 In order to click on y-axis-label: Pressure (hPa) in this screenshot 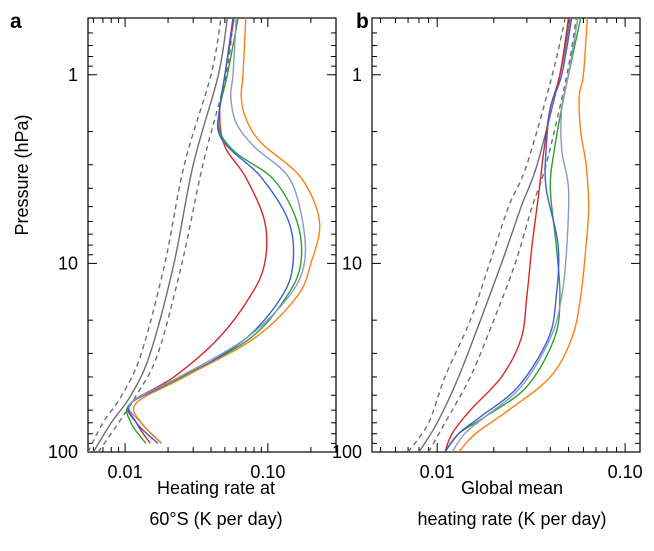, I will do `click(22, 174)`.